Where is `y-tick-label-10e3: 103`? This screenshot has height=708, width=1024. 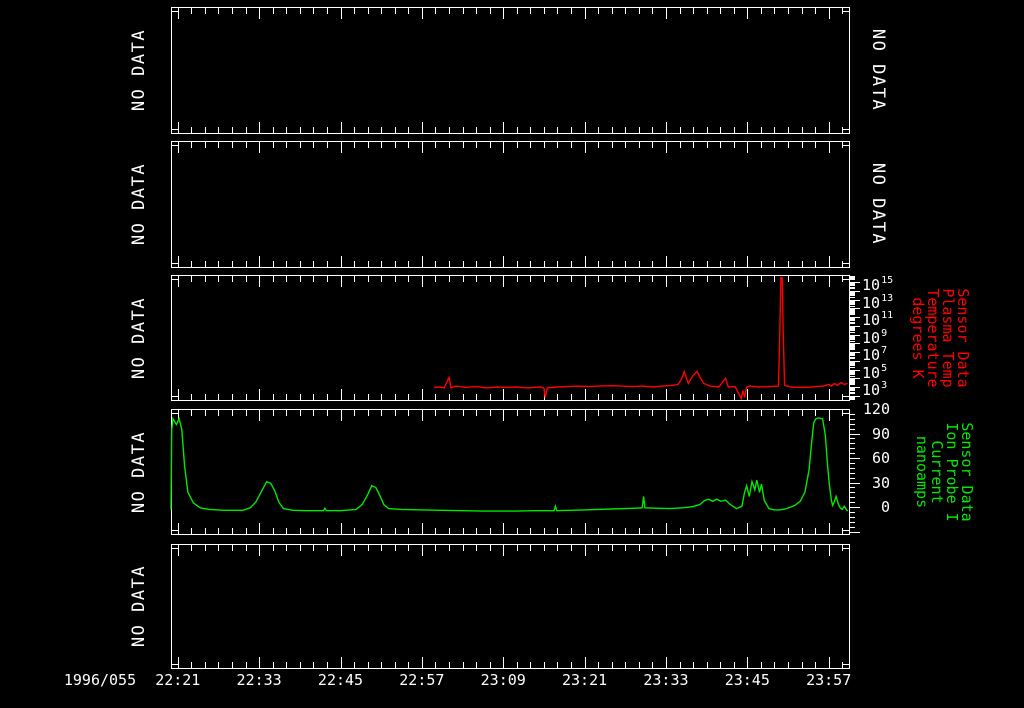
y-tick-label-10e3: 103 is located at coordinates (882, 388).